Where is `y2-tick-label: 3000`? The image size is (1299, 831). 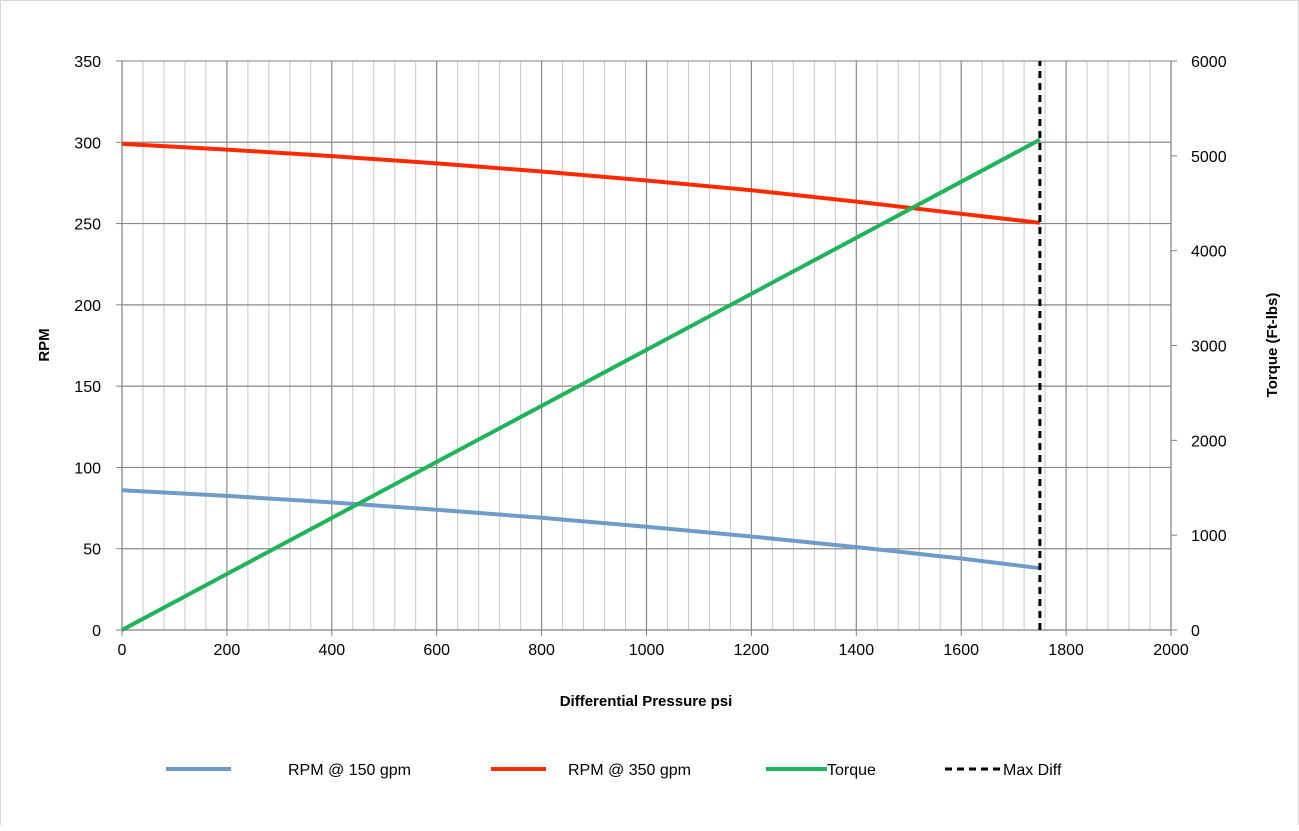
y2-tick-label: 3000 is located at coordinates (1209, 347).